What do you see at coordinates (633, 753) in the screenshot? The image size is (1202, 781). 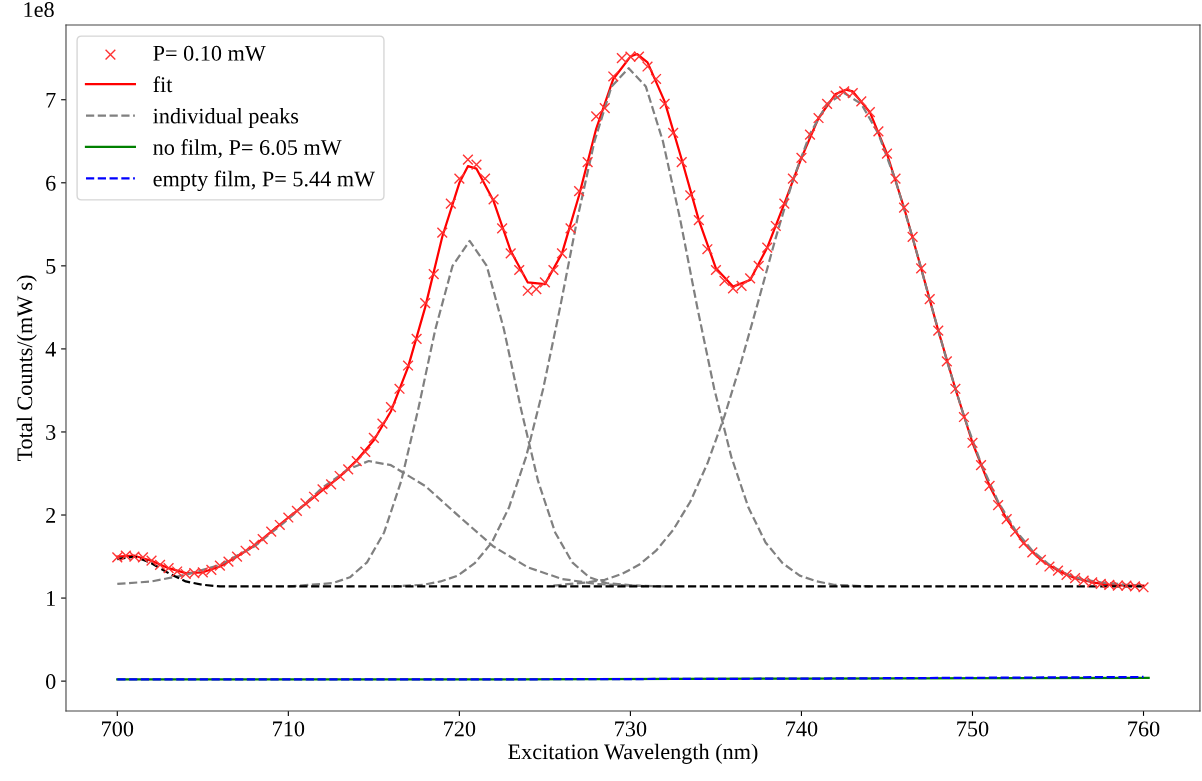 I see `x-axis-title: Excitation Wavelength (nm)` at bounding box center [633, 753].